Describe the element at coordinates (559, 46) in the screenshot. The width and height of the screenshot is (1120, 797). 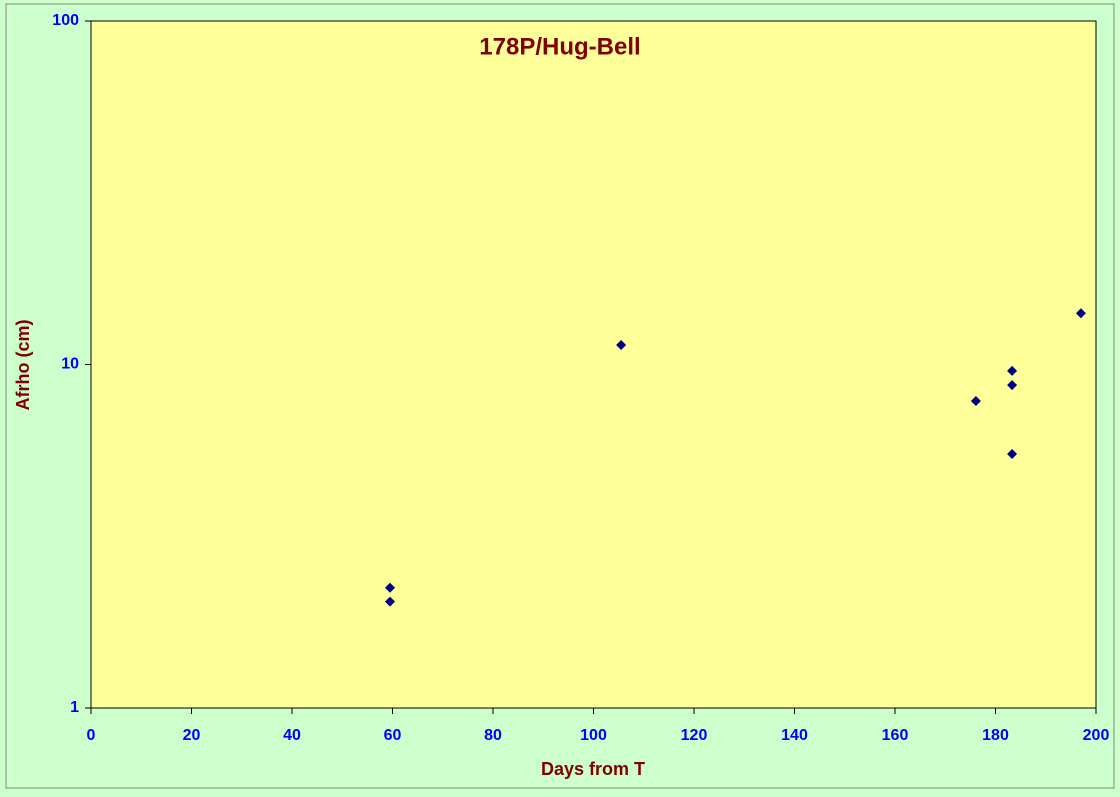
I see `chart-title: 178P/Hug-Bell` at that location.